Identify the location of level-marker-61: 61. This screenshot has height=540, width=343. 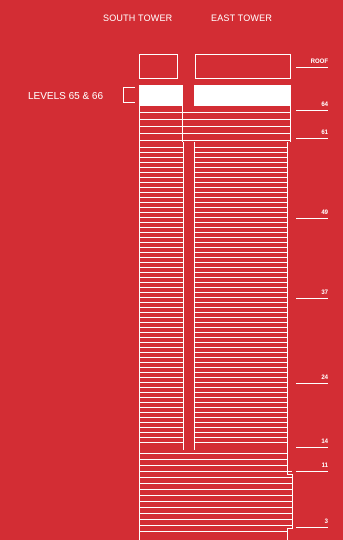
(312, 134).